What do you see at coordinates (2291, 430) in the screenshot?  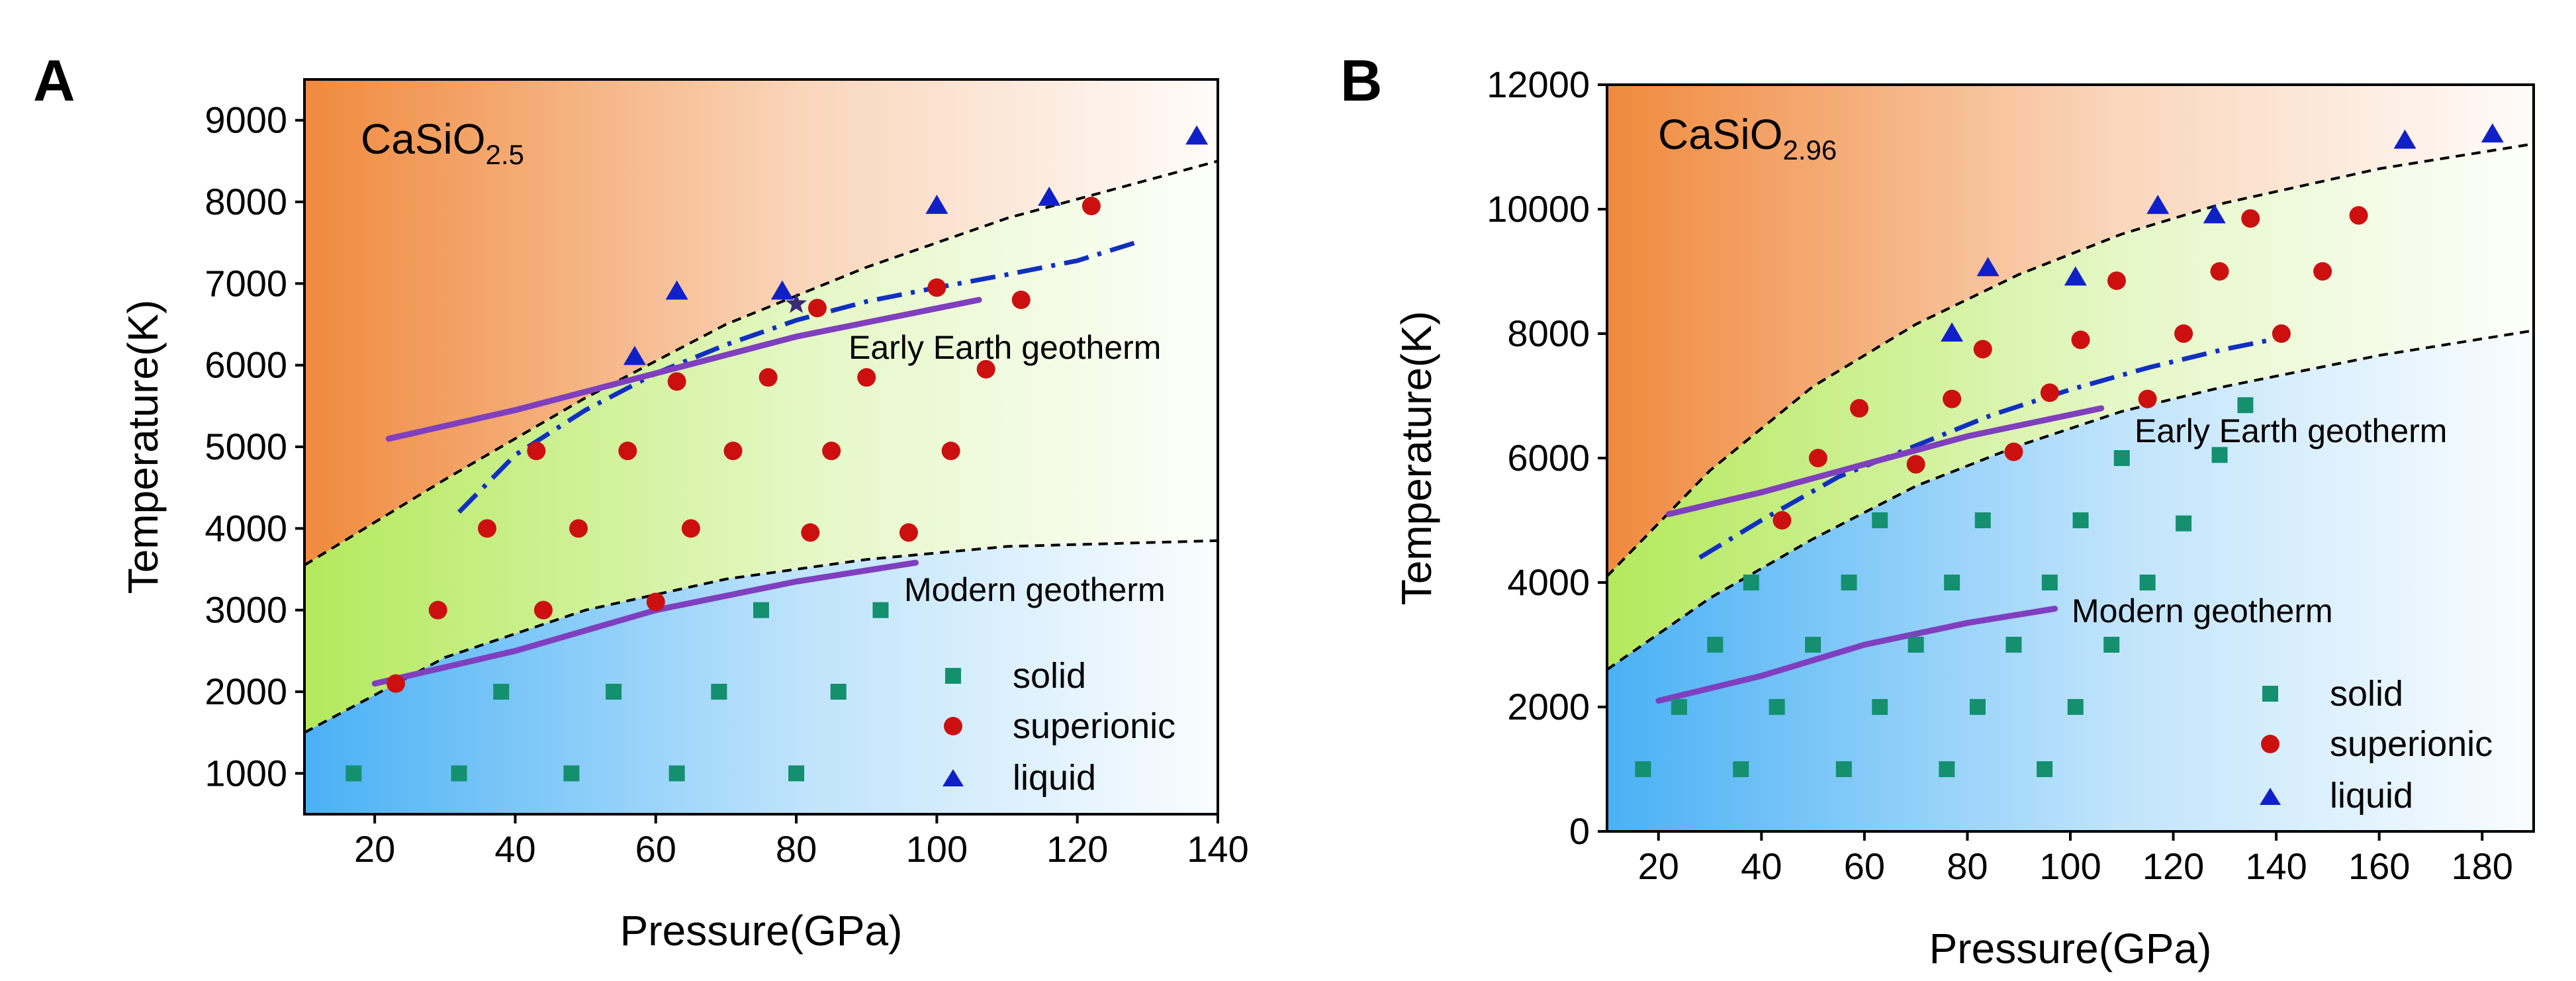 I see `panel-b-early-geotherm-label: Early Earth geotherm` at bounding box center [2291, 430].